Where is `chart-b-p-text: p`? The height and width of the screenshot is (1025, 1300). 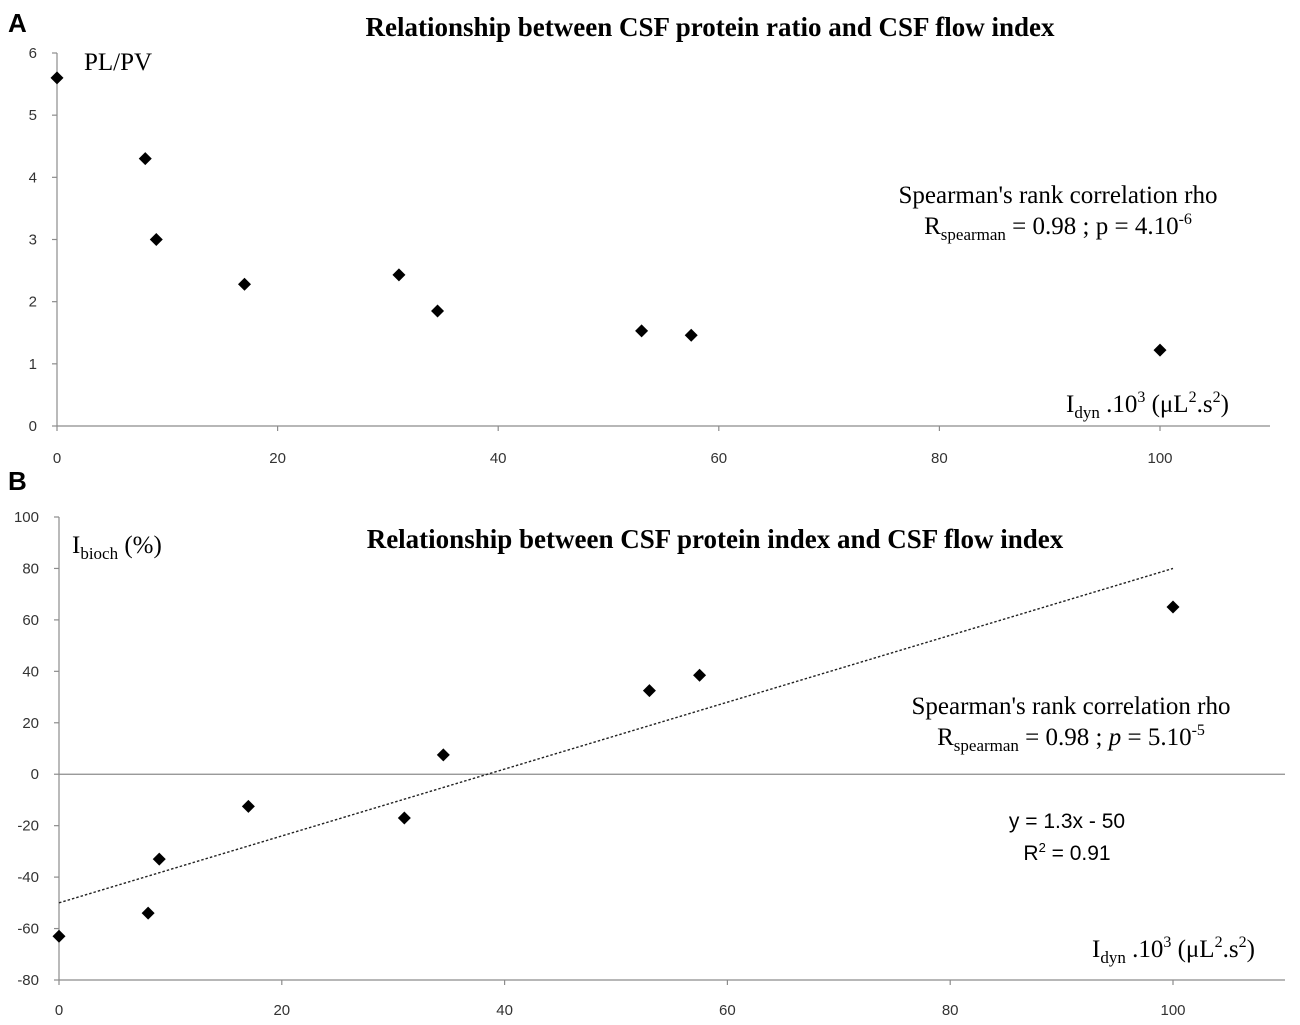
chart-b-p-text: p is located at coordinates (1114, 737).